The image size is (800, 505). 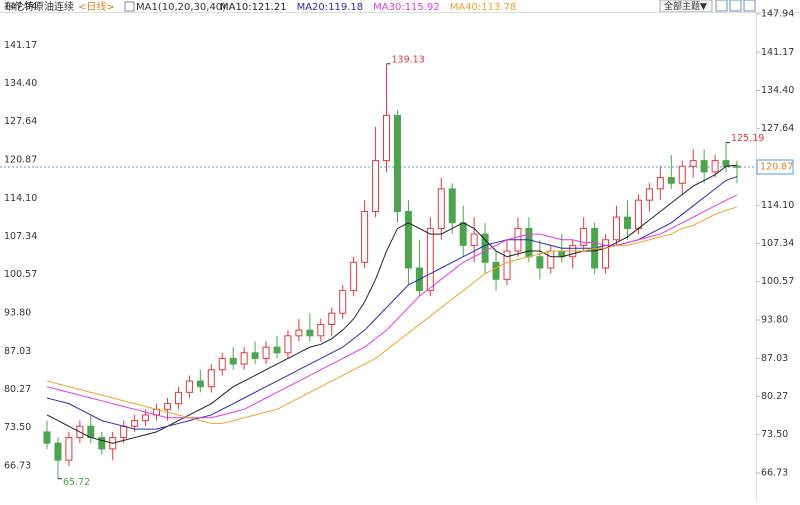 I want to click on annotation: 125.19, so click(x=747, y=138).